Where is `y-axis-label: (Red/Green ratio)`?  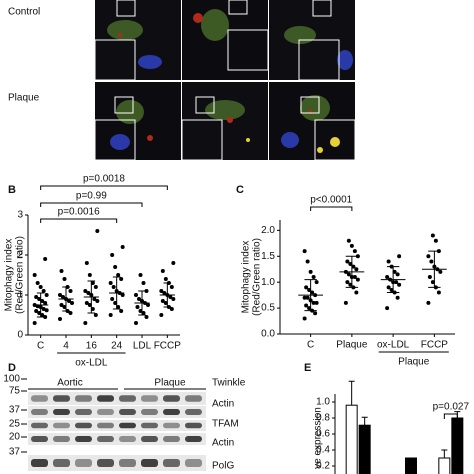 y-axis-label: (Red/Green ratio) is located at coordinates (20, 275).